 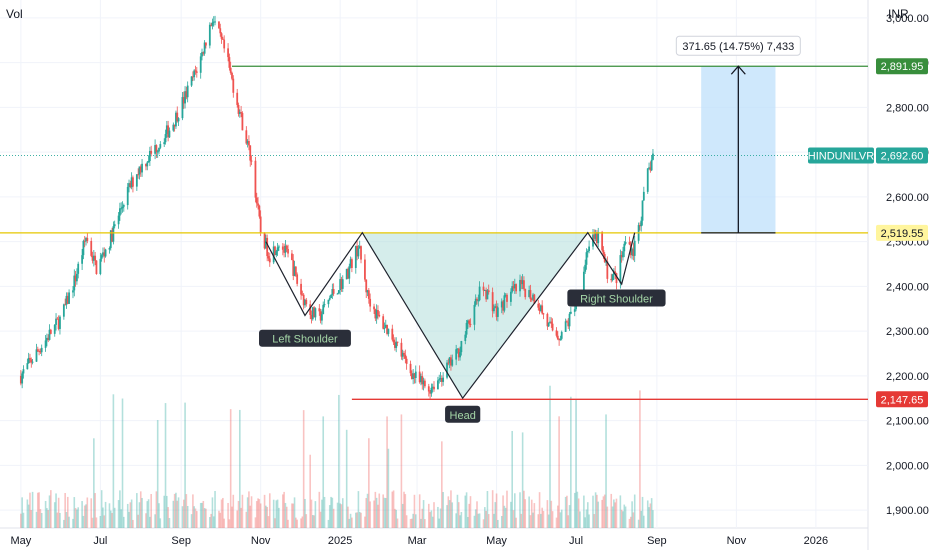 What do you see at coordinates (841, 156) in the screenshot?
I see `symbol-label: HINDUNILVR` at bounding box center [841, 156].